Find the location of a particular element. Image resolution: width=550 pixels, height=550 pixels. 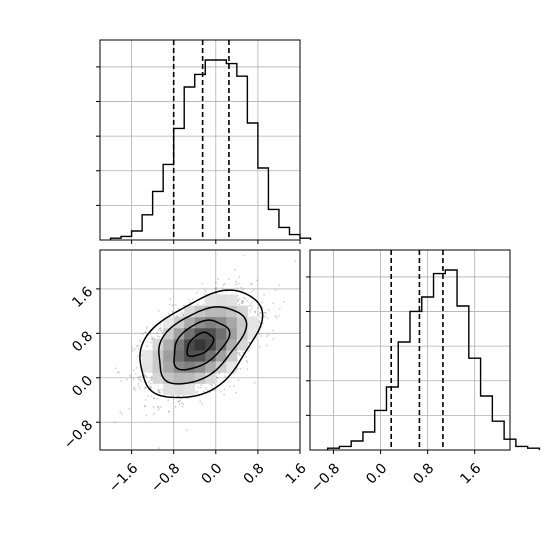

panel-top-left is located at coordinates (204, 141).